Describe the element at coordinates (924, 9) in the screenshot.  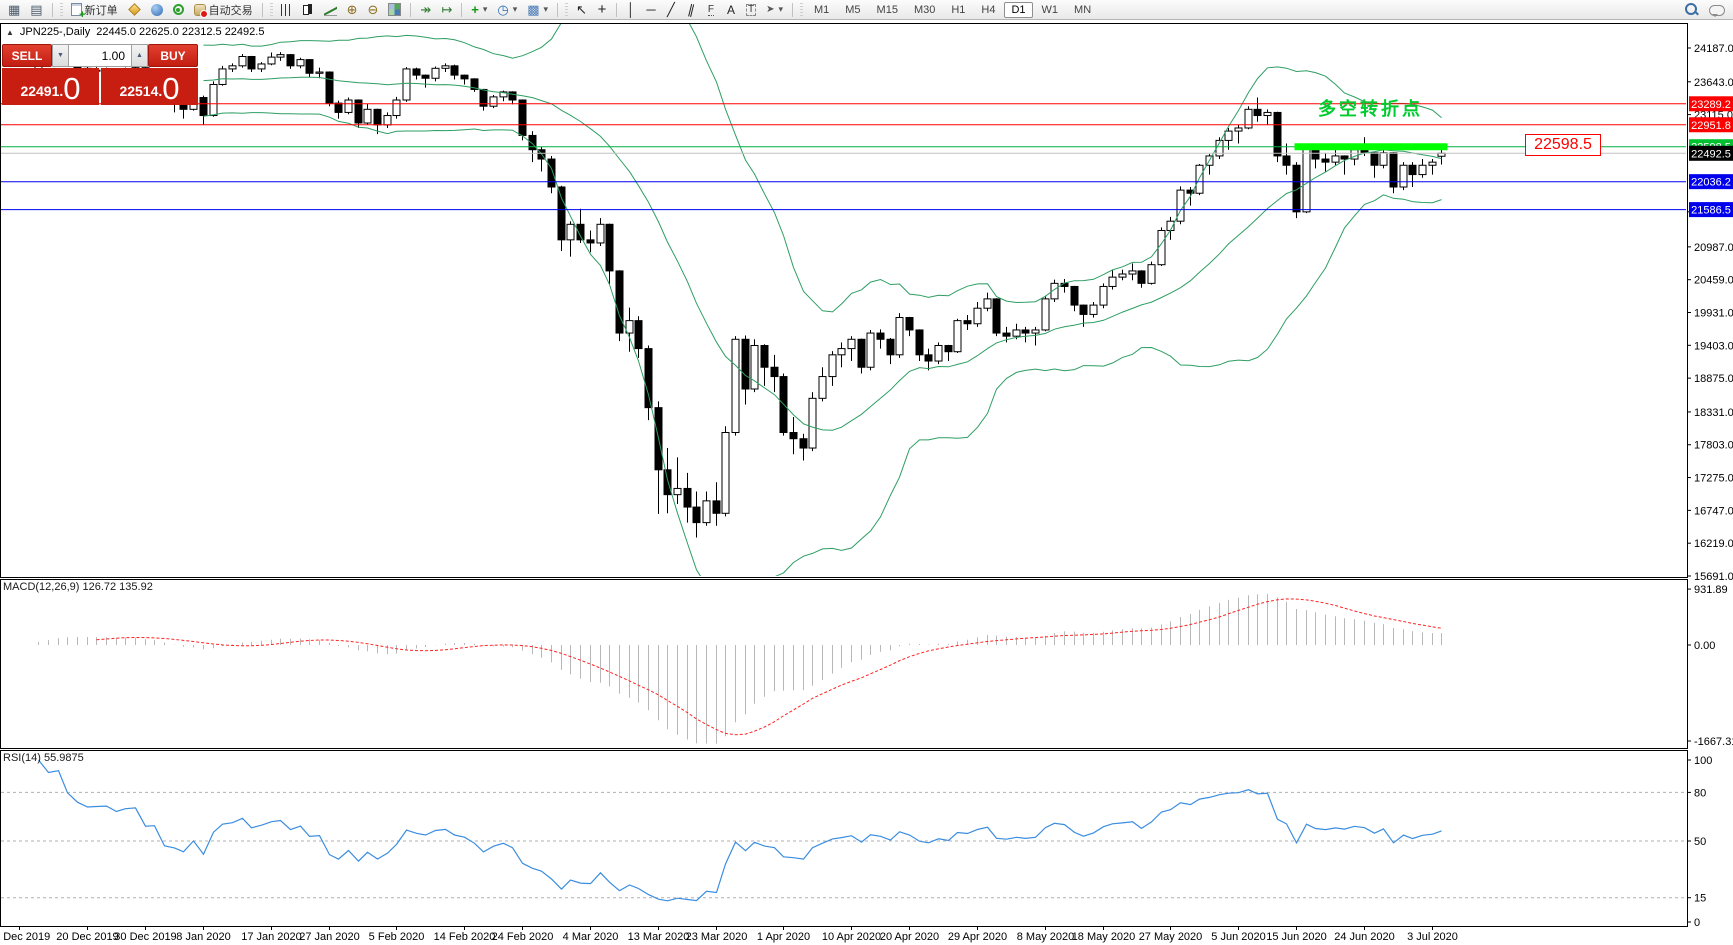
I see `timeframe-m30-button: M30` at that location.